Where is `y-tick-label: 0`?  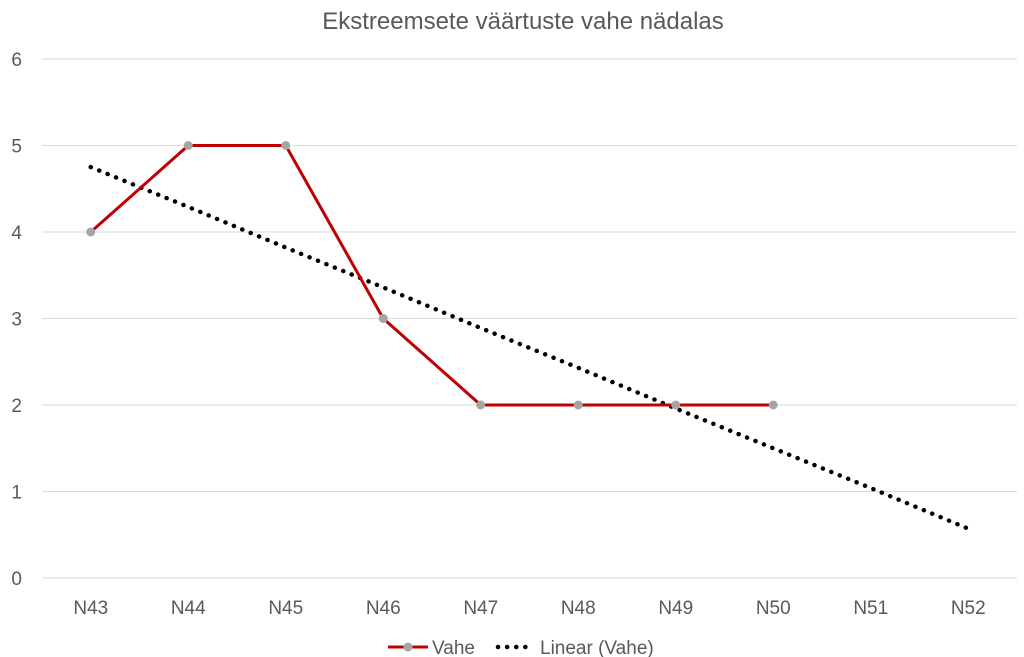 y-tick-label: 0 is located at coordinates (16, 579).